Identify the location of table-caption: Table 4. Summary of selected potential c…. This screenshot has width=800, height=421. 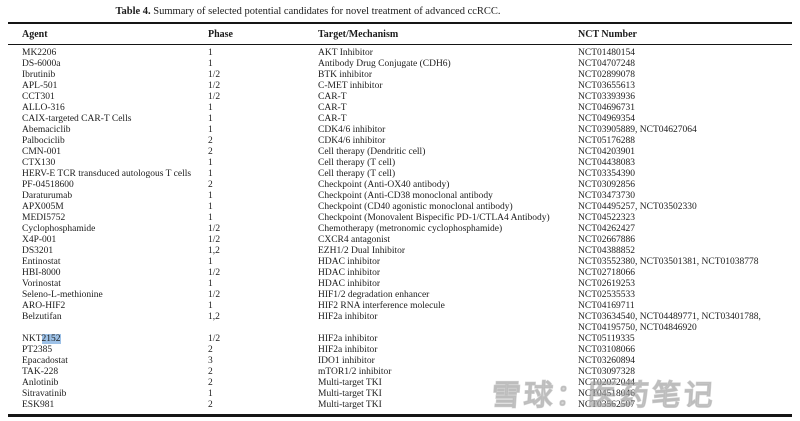
(308, 11).